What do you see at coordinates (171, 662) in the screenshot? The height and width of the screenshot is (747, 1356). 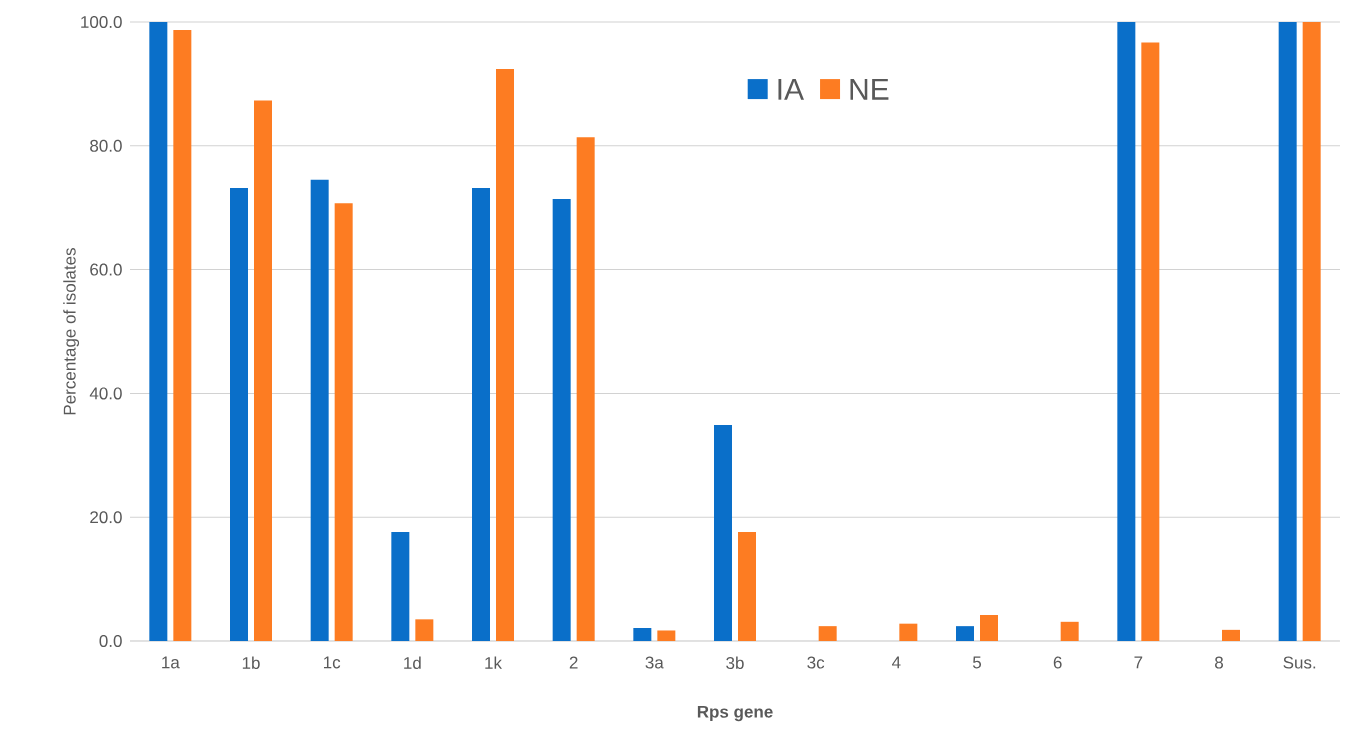 I see `x-tick-label: 1a` at bounding box center [171, 662].